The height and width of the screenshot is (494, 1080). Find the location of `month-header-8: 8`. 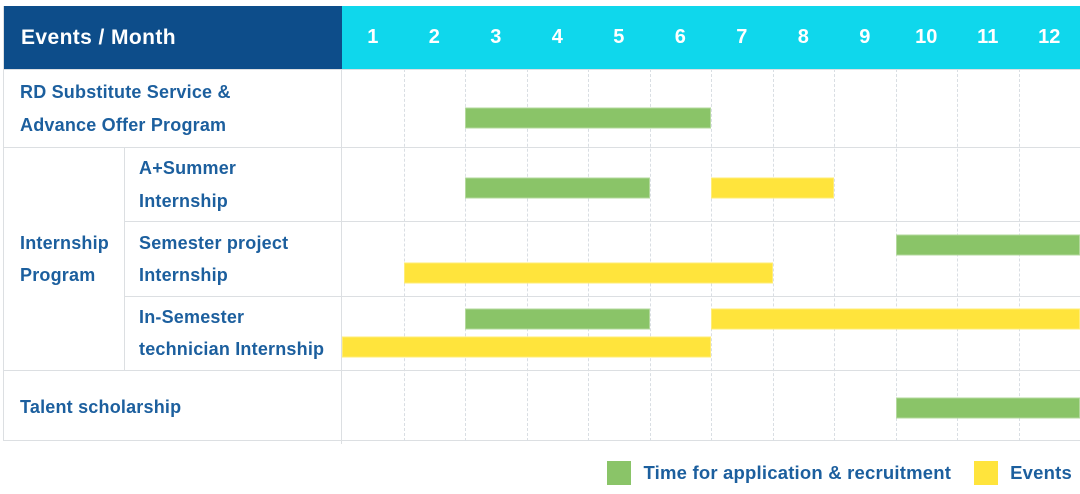

month-header-8: 8 is located at coordinates (803, 37).